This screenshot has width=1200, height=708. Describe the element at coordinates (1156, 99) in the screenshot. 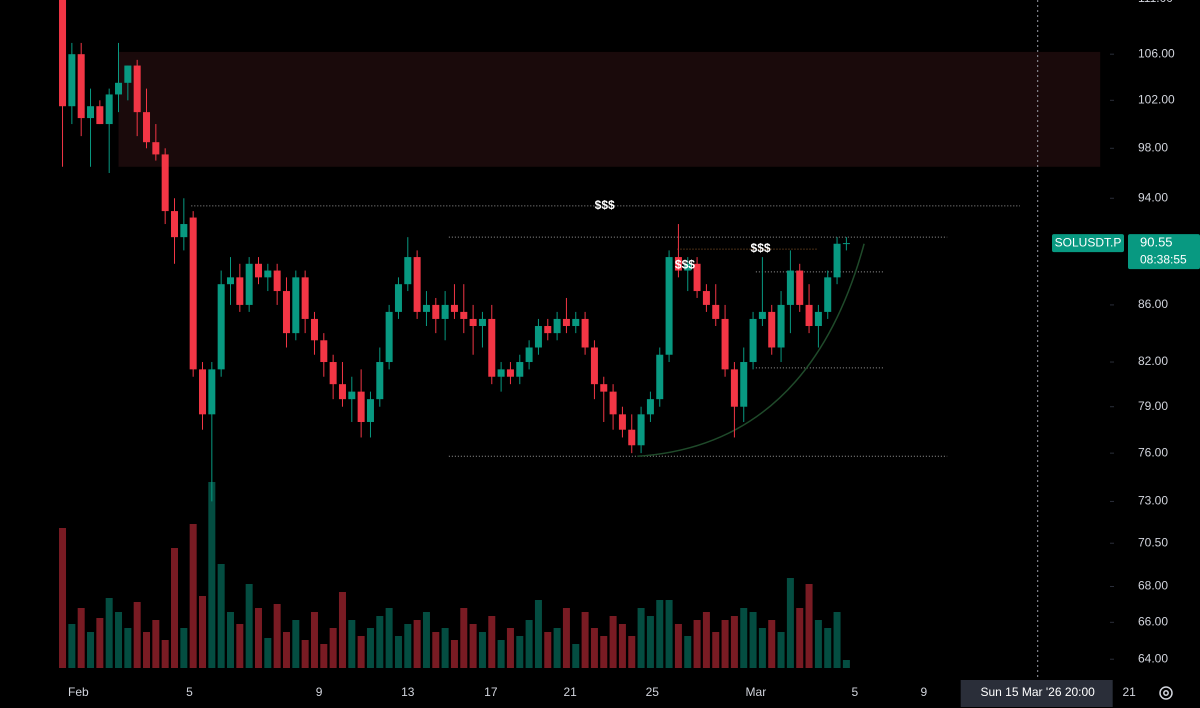

I see `y-tick-label: 102.00` at that location.